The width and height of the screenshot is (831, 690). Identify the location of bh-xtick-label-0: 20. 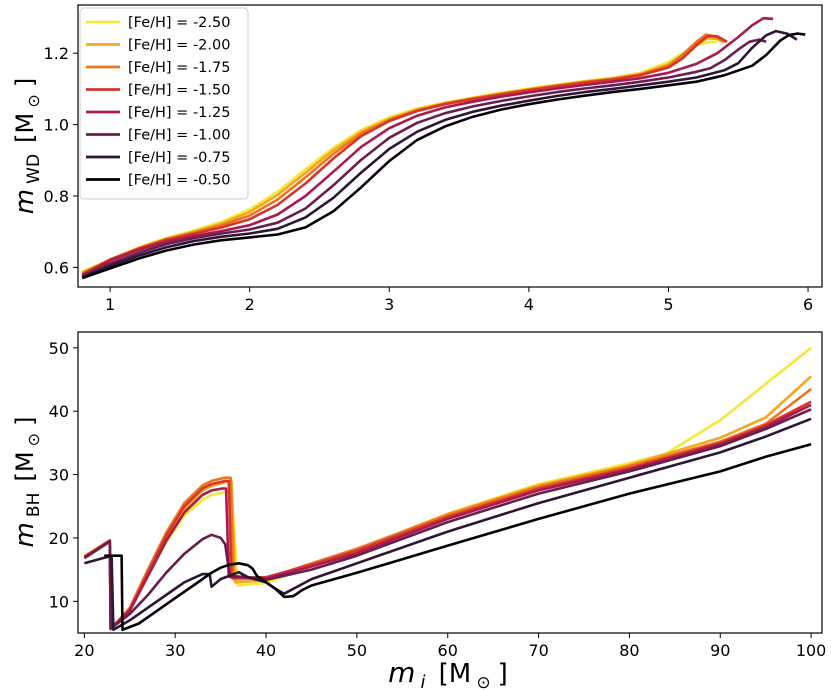
(84, 650).